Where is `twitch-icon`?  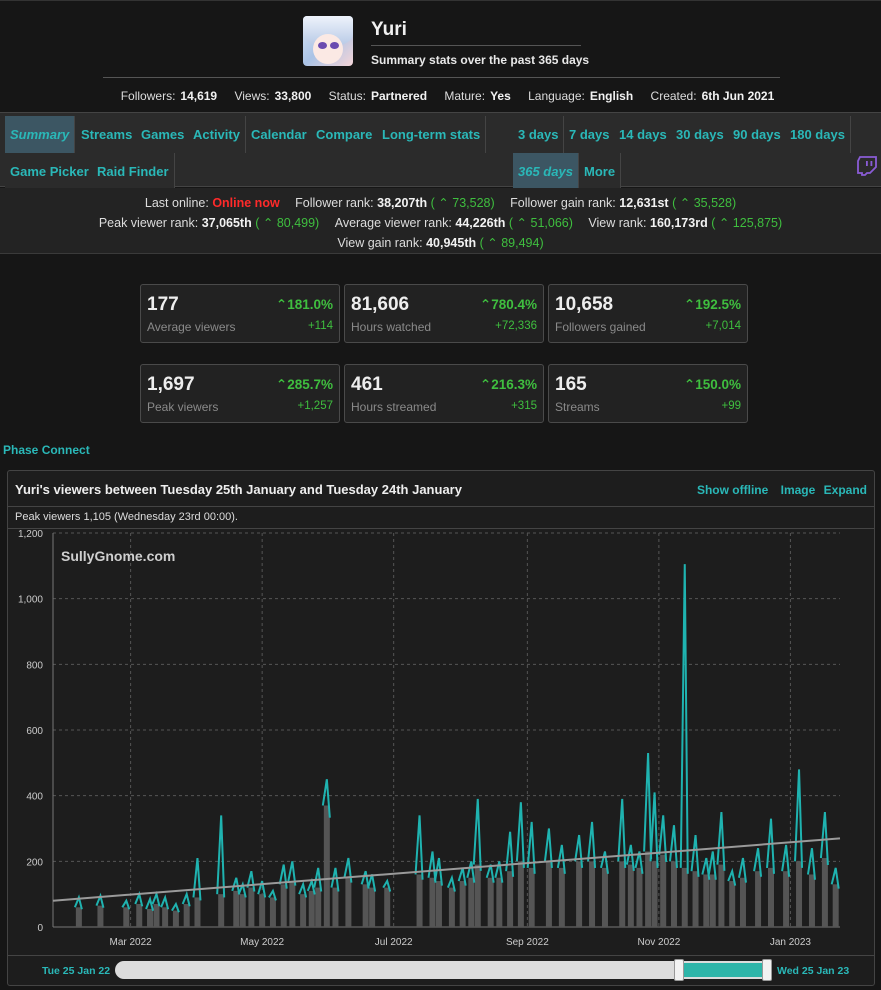 twitch-icon is located at coordinates (867, 166).